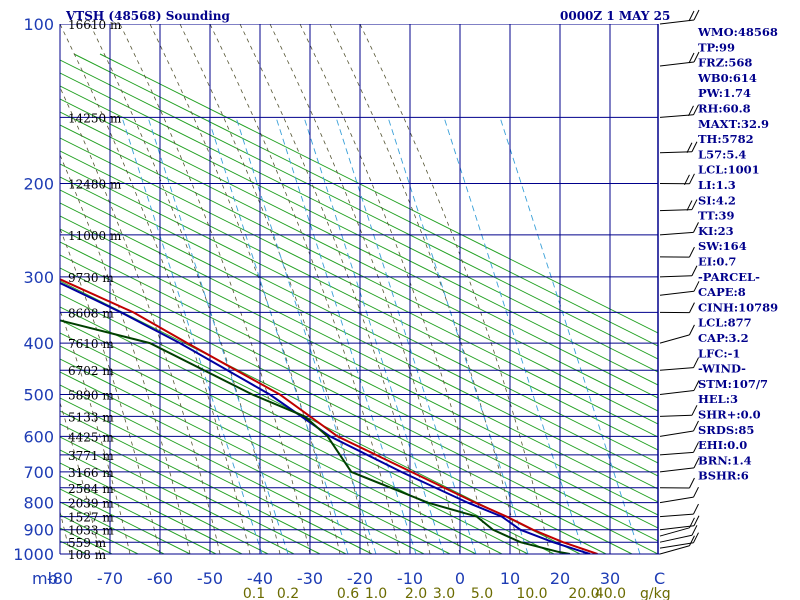  Describe the element at coordinates (727, 78) in the screenshot. I see `index-entry: WB0:614` at that location.